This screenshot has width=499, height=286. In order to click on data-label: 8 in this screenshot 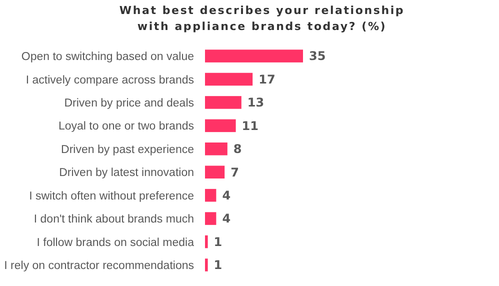, I will do `click(237, 149)`.